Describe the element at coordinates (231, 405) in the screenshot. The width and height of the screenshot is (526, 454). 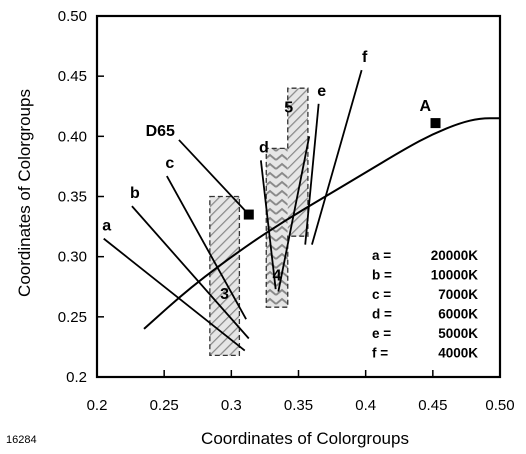
I see `x-tick-label: 0.3` at that location.